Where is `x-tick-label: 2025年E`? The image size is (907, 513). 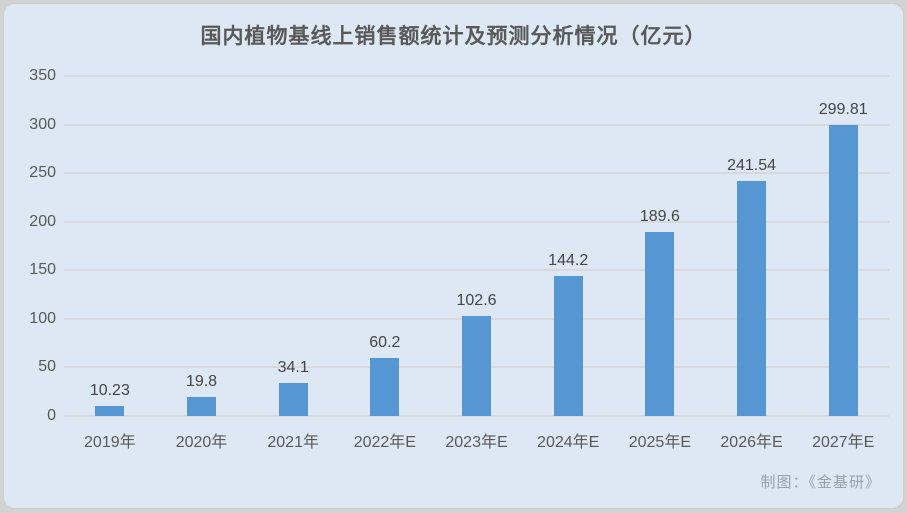 x-tick-label: 2025年E is located at coordinates (659, 442).